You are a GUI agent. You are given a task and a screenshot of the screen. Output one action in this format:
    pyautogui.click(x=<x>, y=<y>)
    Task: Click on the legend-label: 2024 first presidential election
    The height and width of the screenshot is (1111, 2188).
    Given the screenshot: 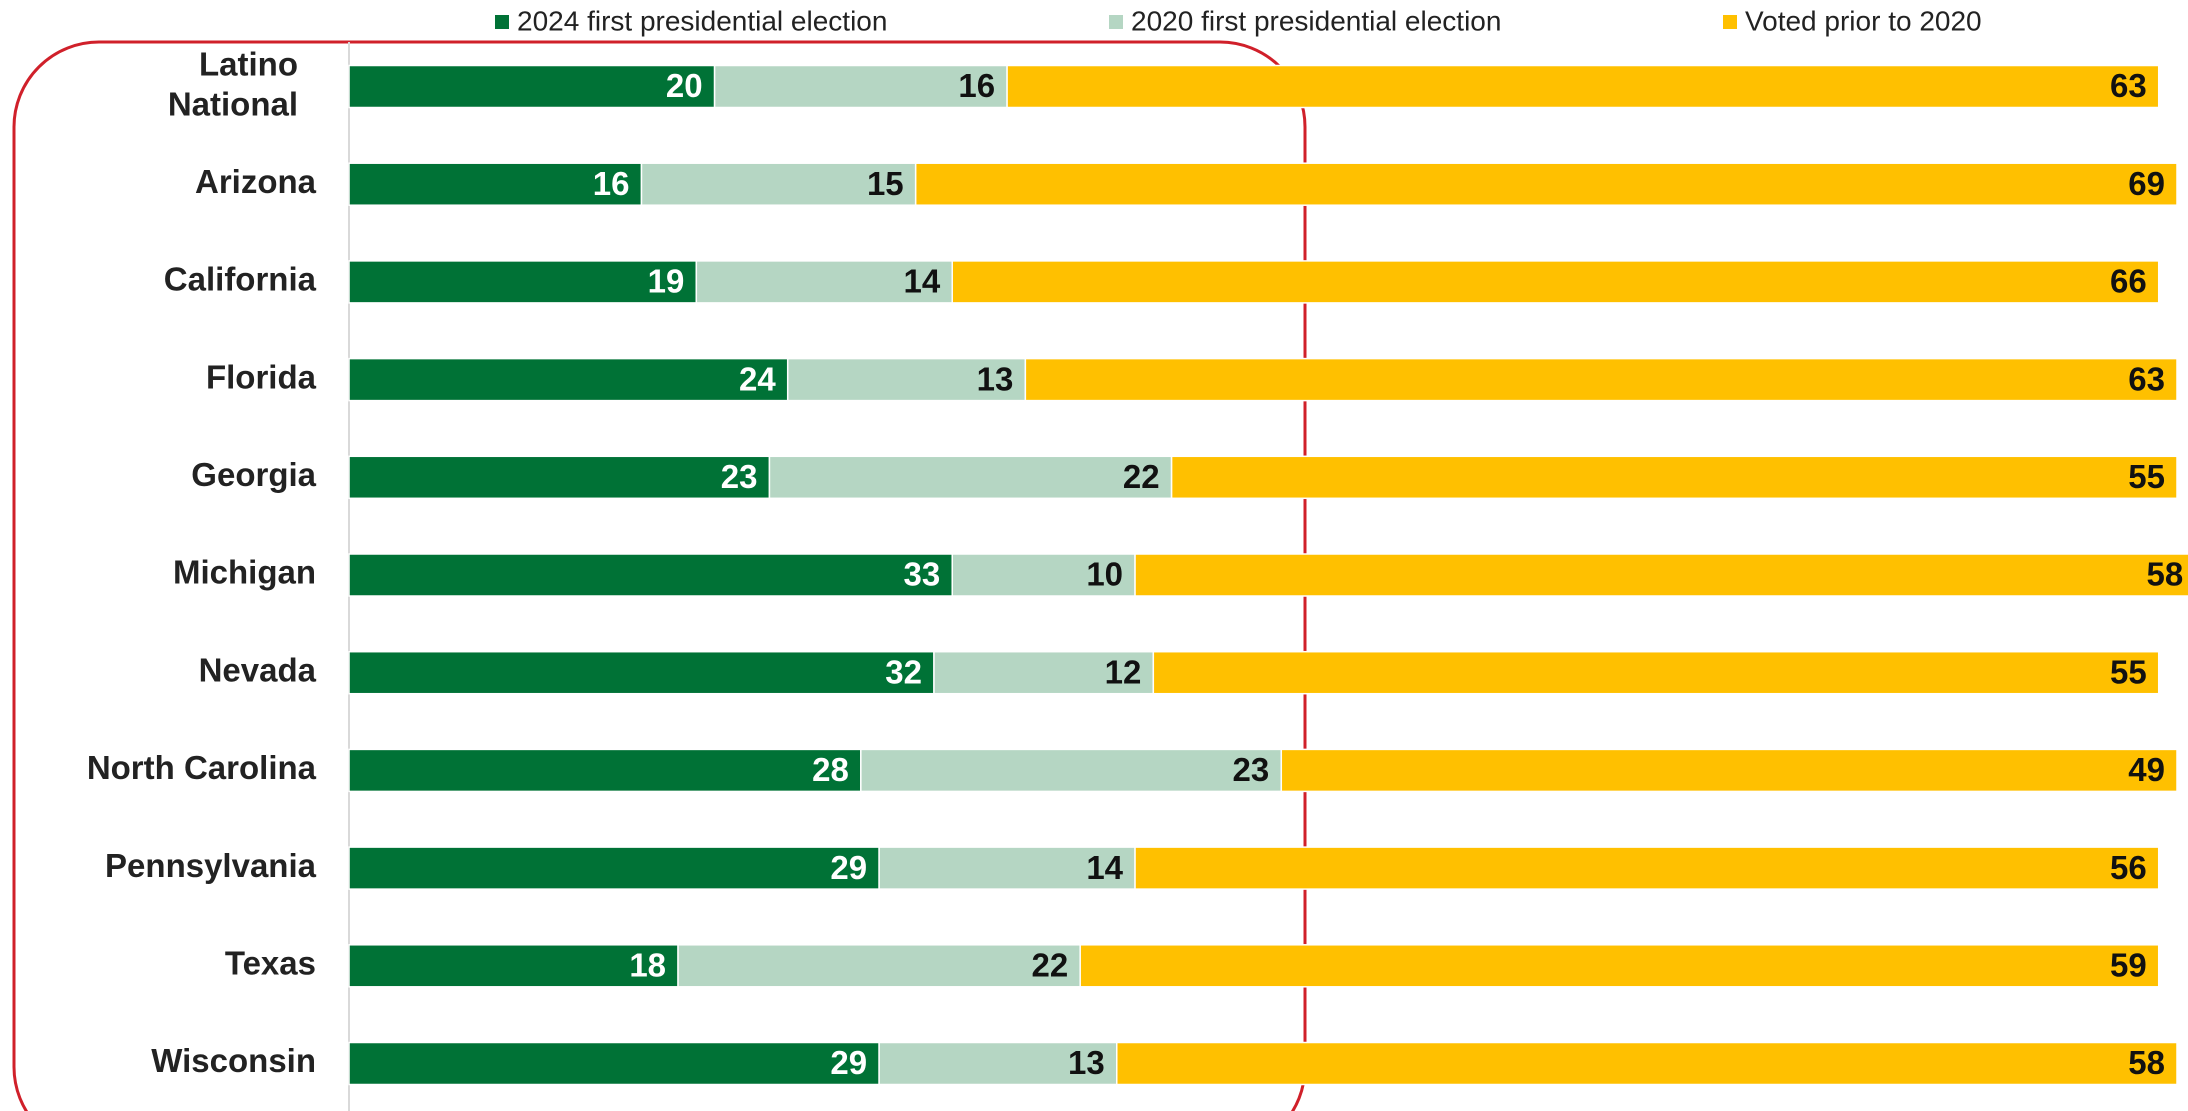 What is the action you would take?
    pyautogui.click(x=702, y=20)
    